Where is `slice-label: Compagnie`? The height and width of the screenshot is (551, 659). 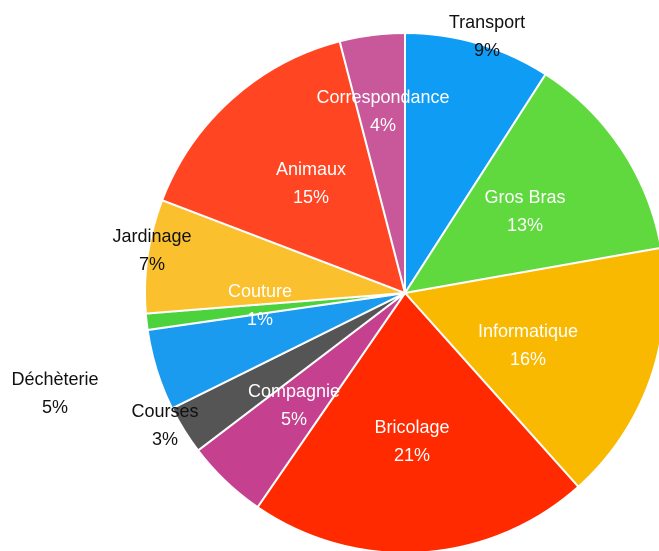 slice-label: Compagnie is located at coordinates (294, 391).